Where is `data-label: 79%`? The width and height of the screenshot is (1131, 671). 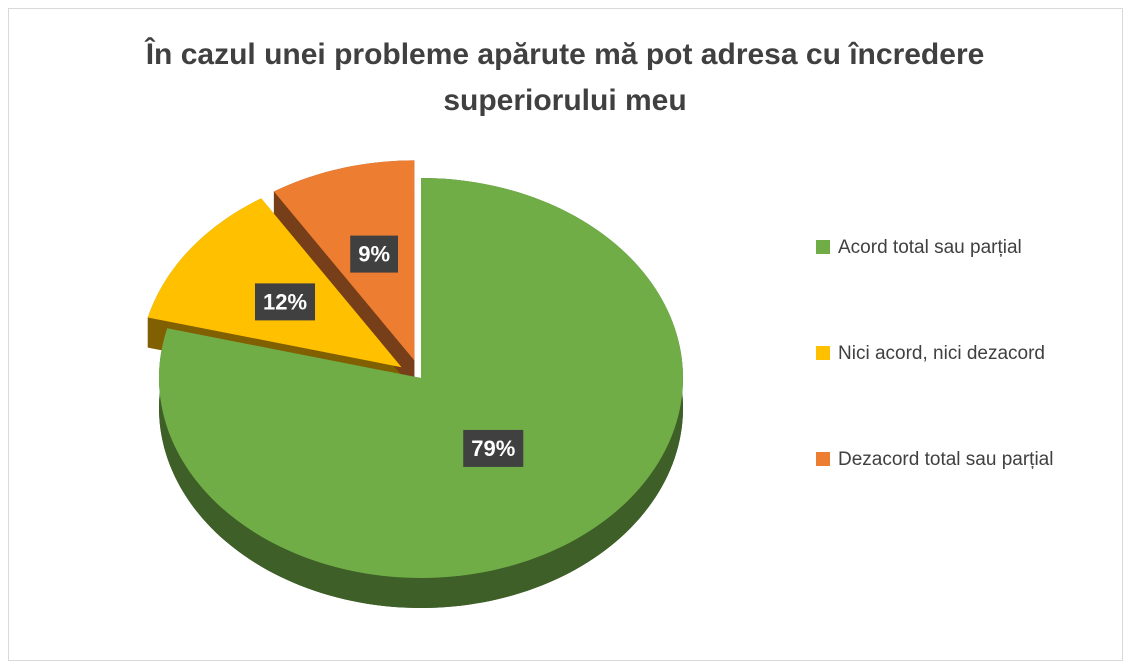
data-label: 79% is located at coordinates (493, 448).